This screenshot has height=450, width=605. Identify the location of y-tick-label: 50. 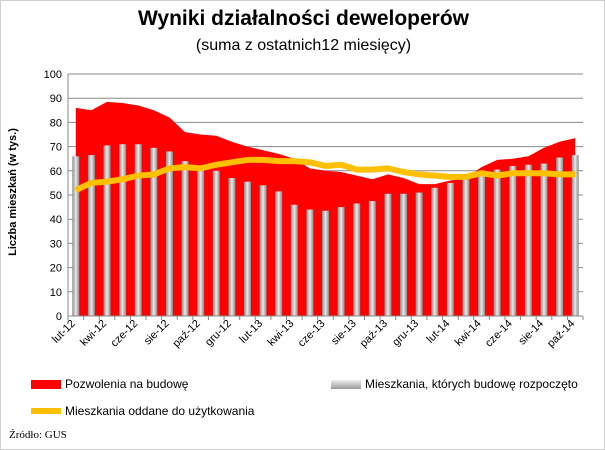
(56, 196).